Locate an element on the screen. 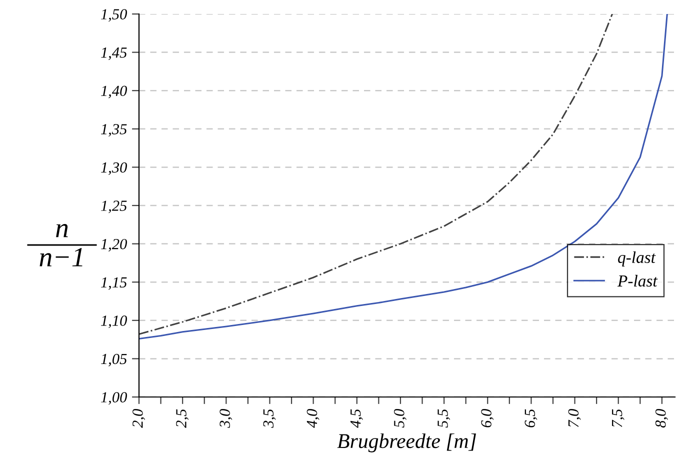 This screenshot has height=461, width=677. y-tick-label: 1,40 is located at coordinates (114, 92).